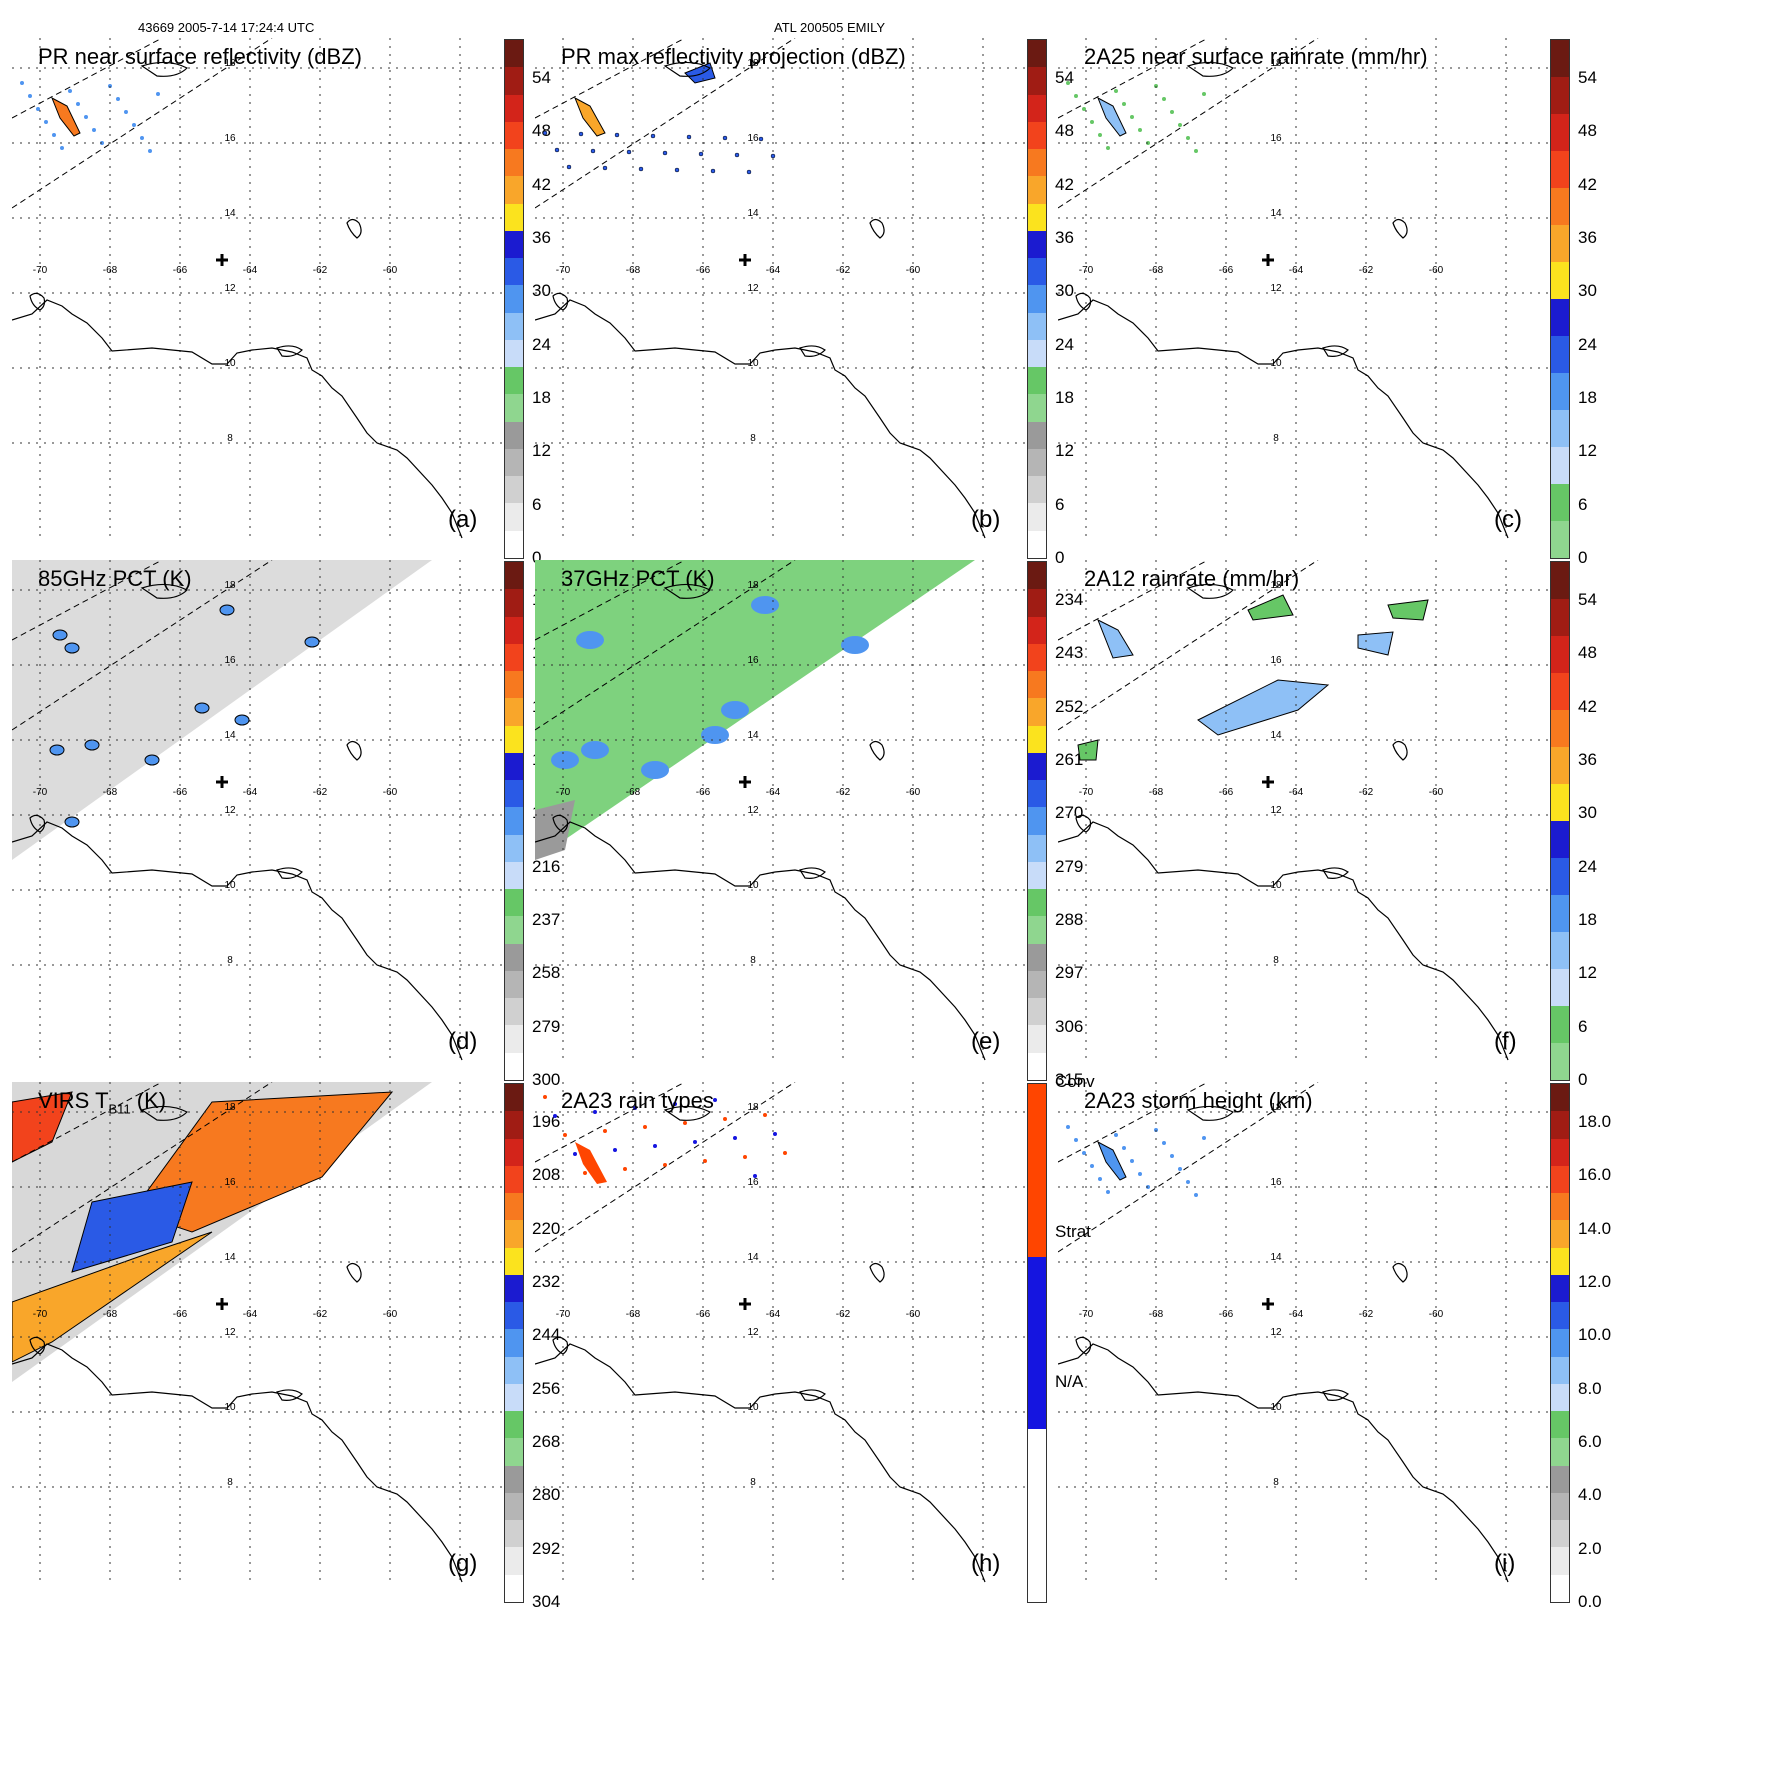 This screenshot has height=1771, width=1771. I want to click on colorbar-tick-label: 216, so click(546, 866).